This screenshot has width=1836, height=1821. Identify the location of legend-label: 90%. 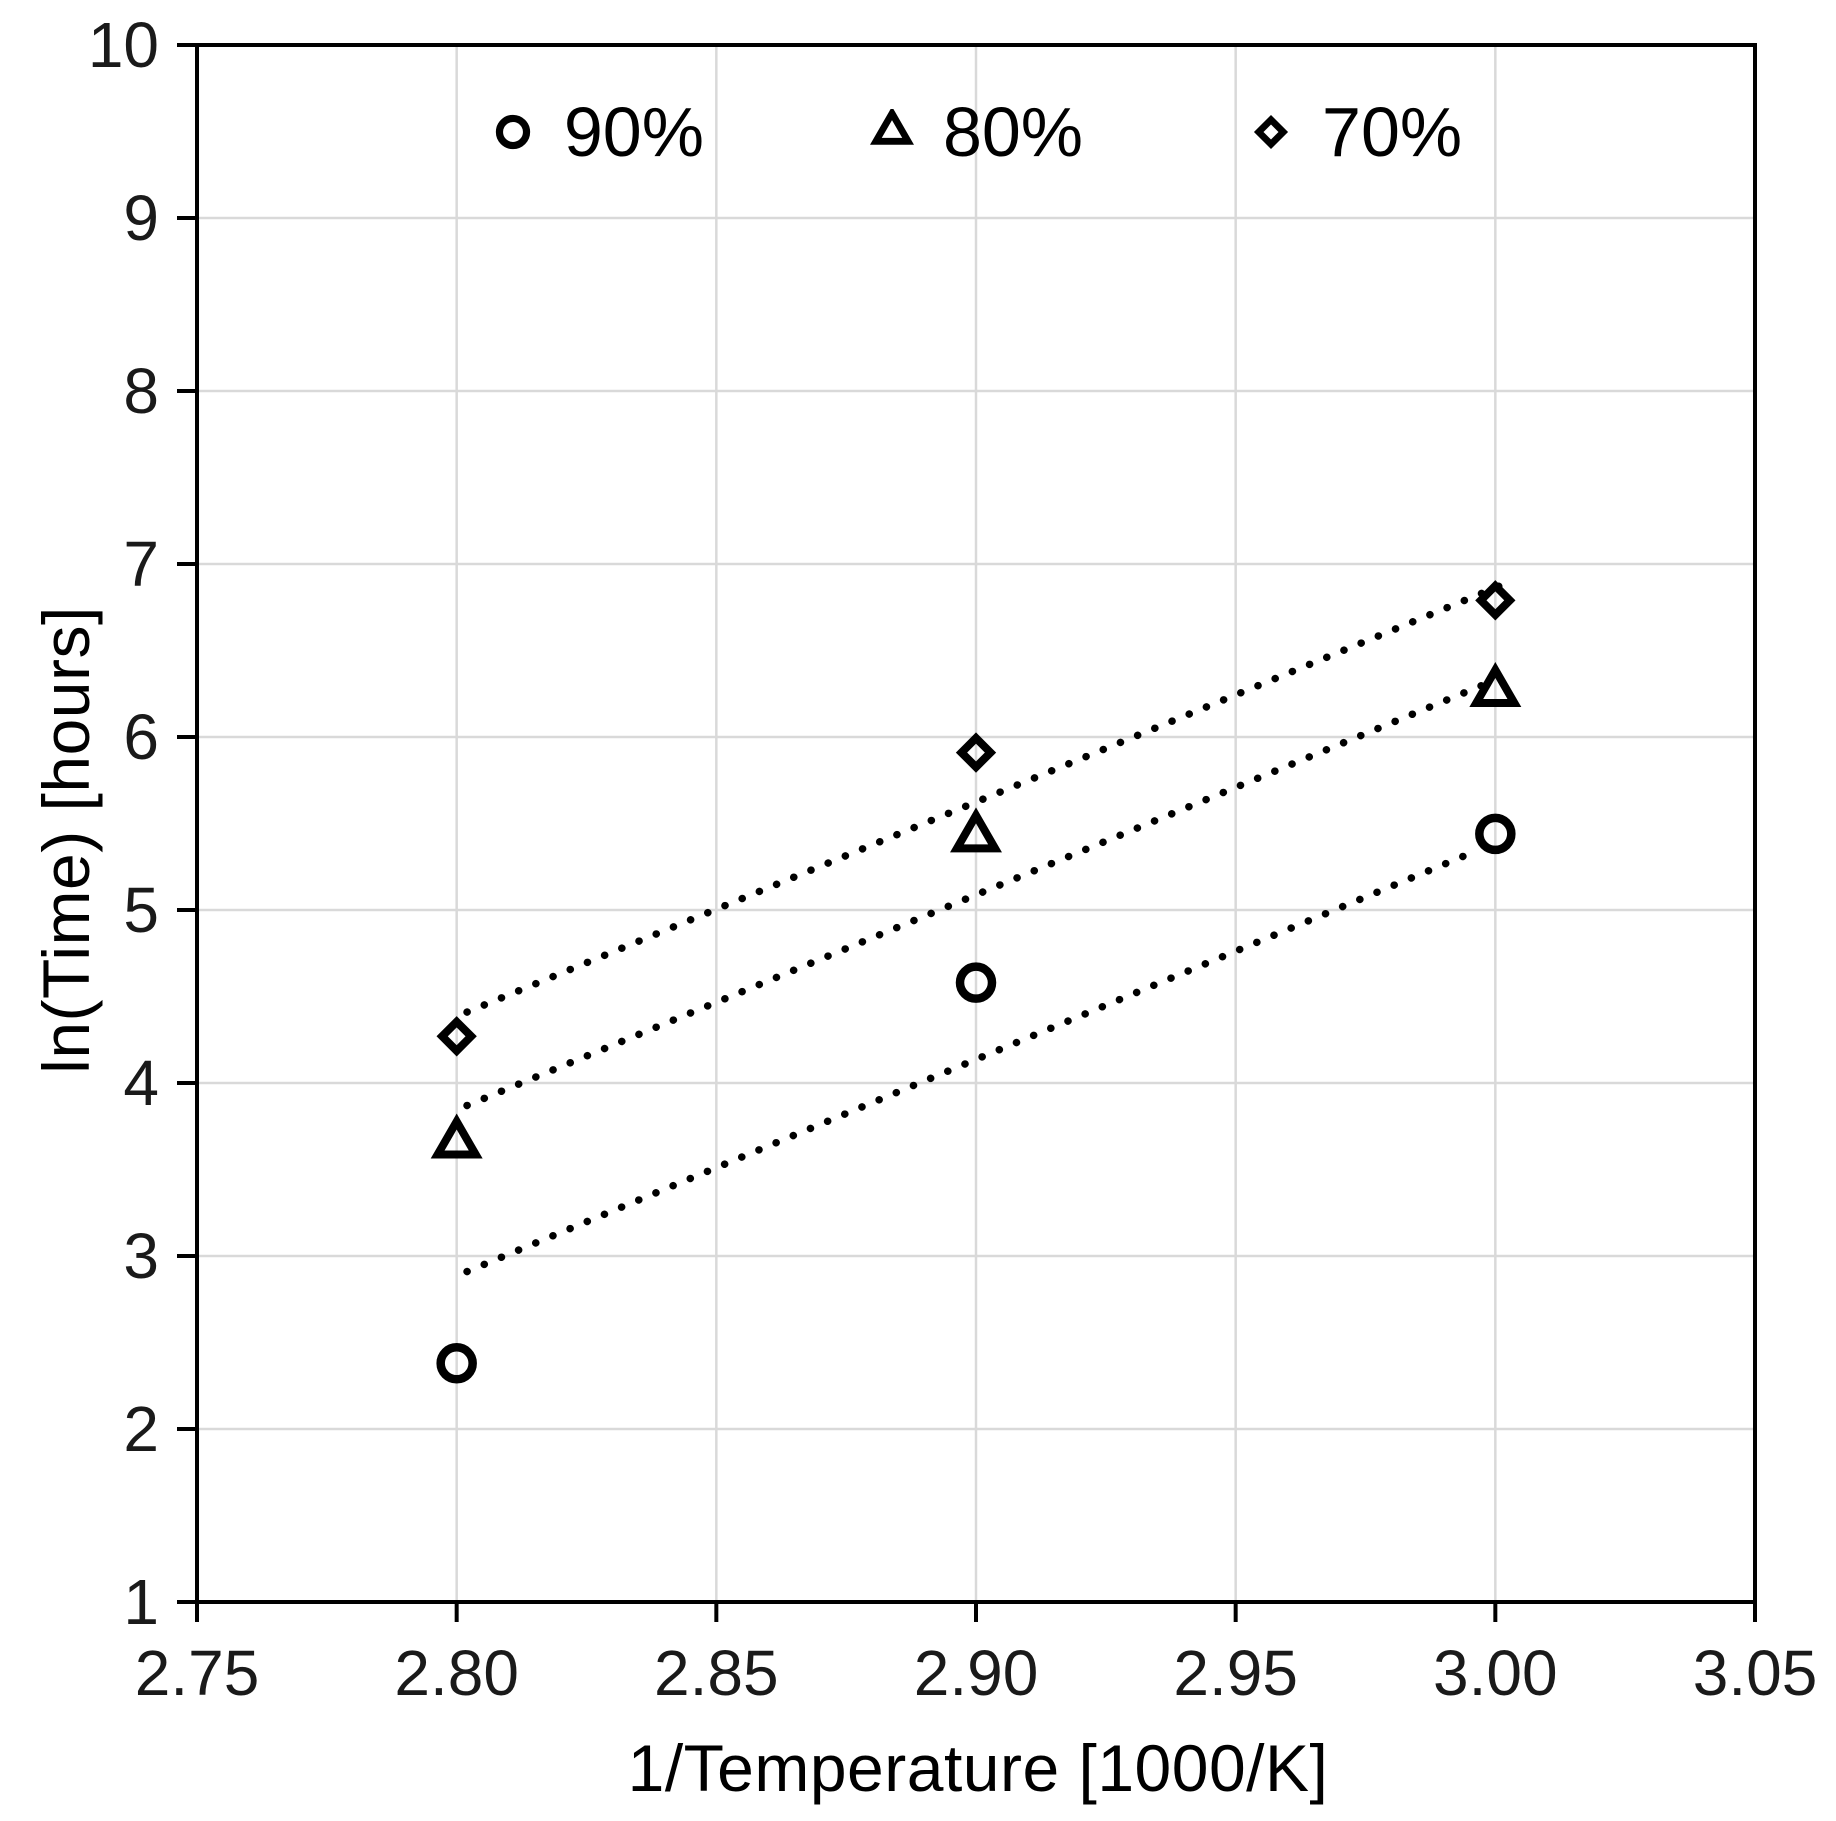
(633, 132).